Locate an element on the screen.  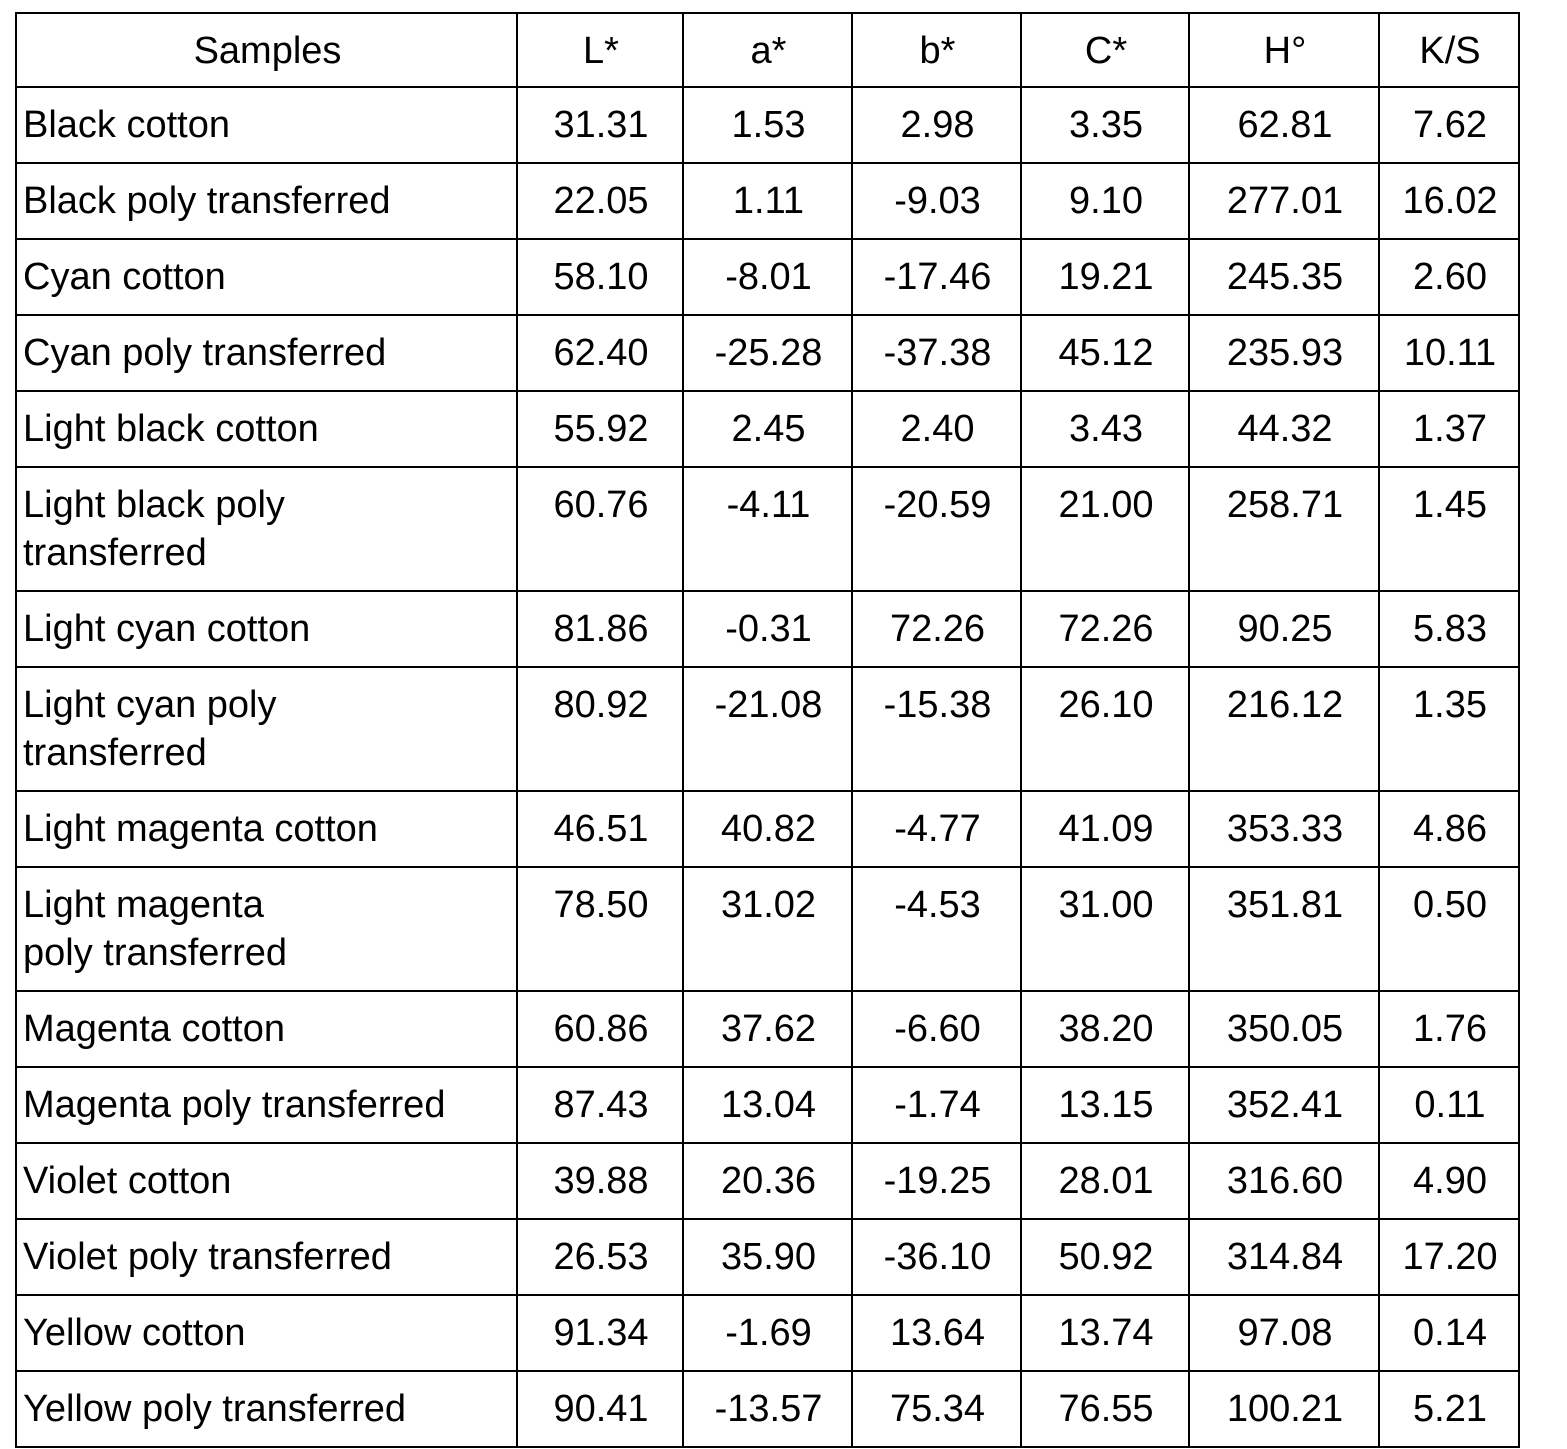
value-cell: 351.81 is located at coordinates (1284, 929).